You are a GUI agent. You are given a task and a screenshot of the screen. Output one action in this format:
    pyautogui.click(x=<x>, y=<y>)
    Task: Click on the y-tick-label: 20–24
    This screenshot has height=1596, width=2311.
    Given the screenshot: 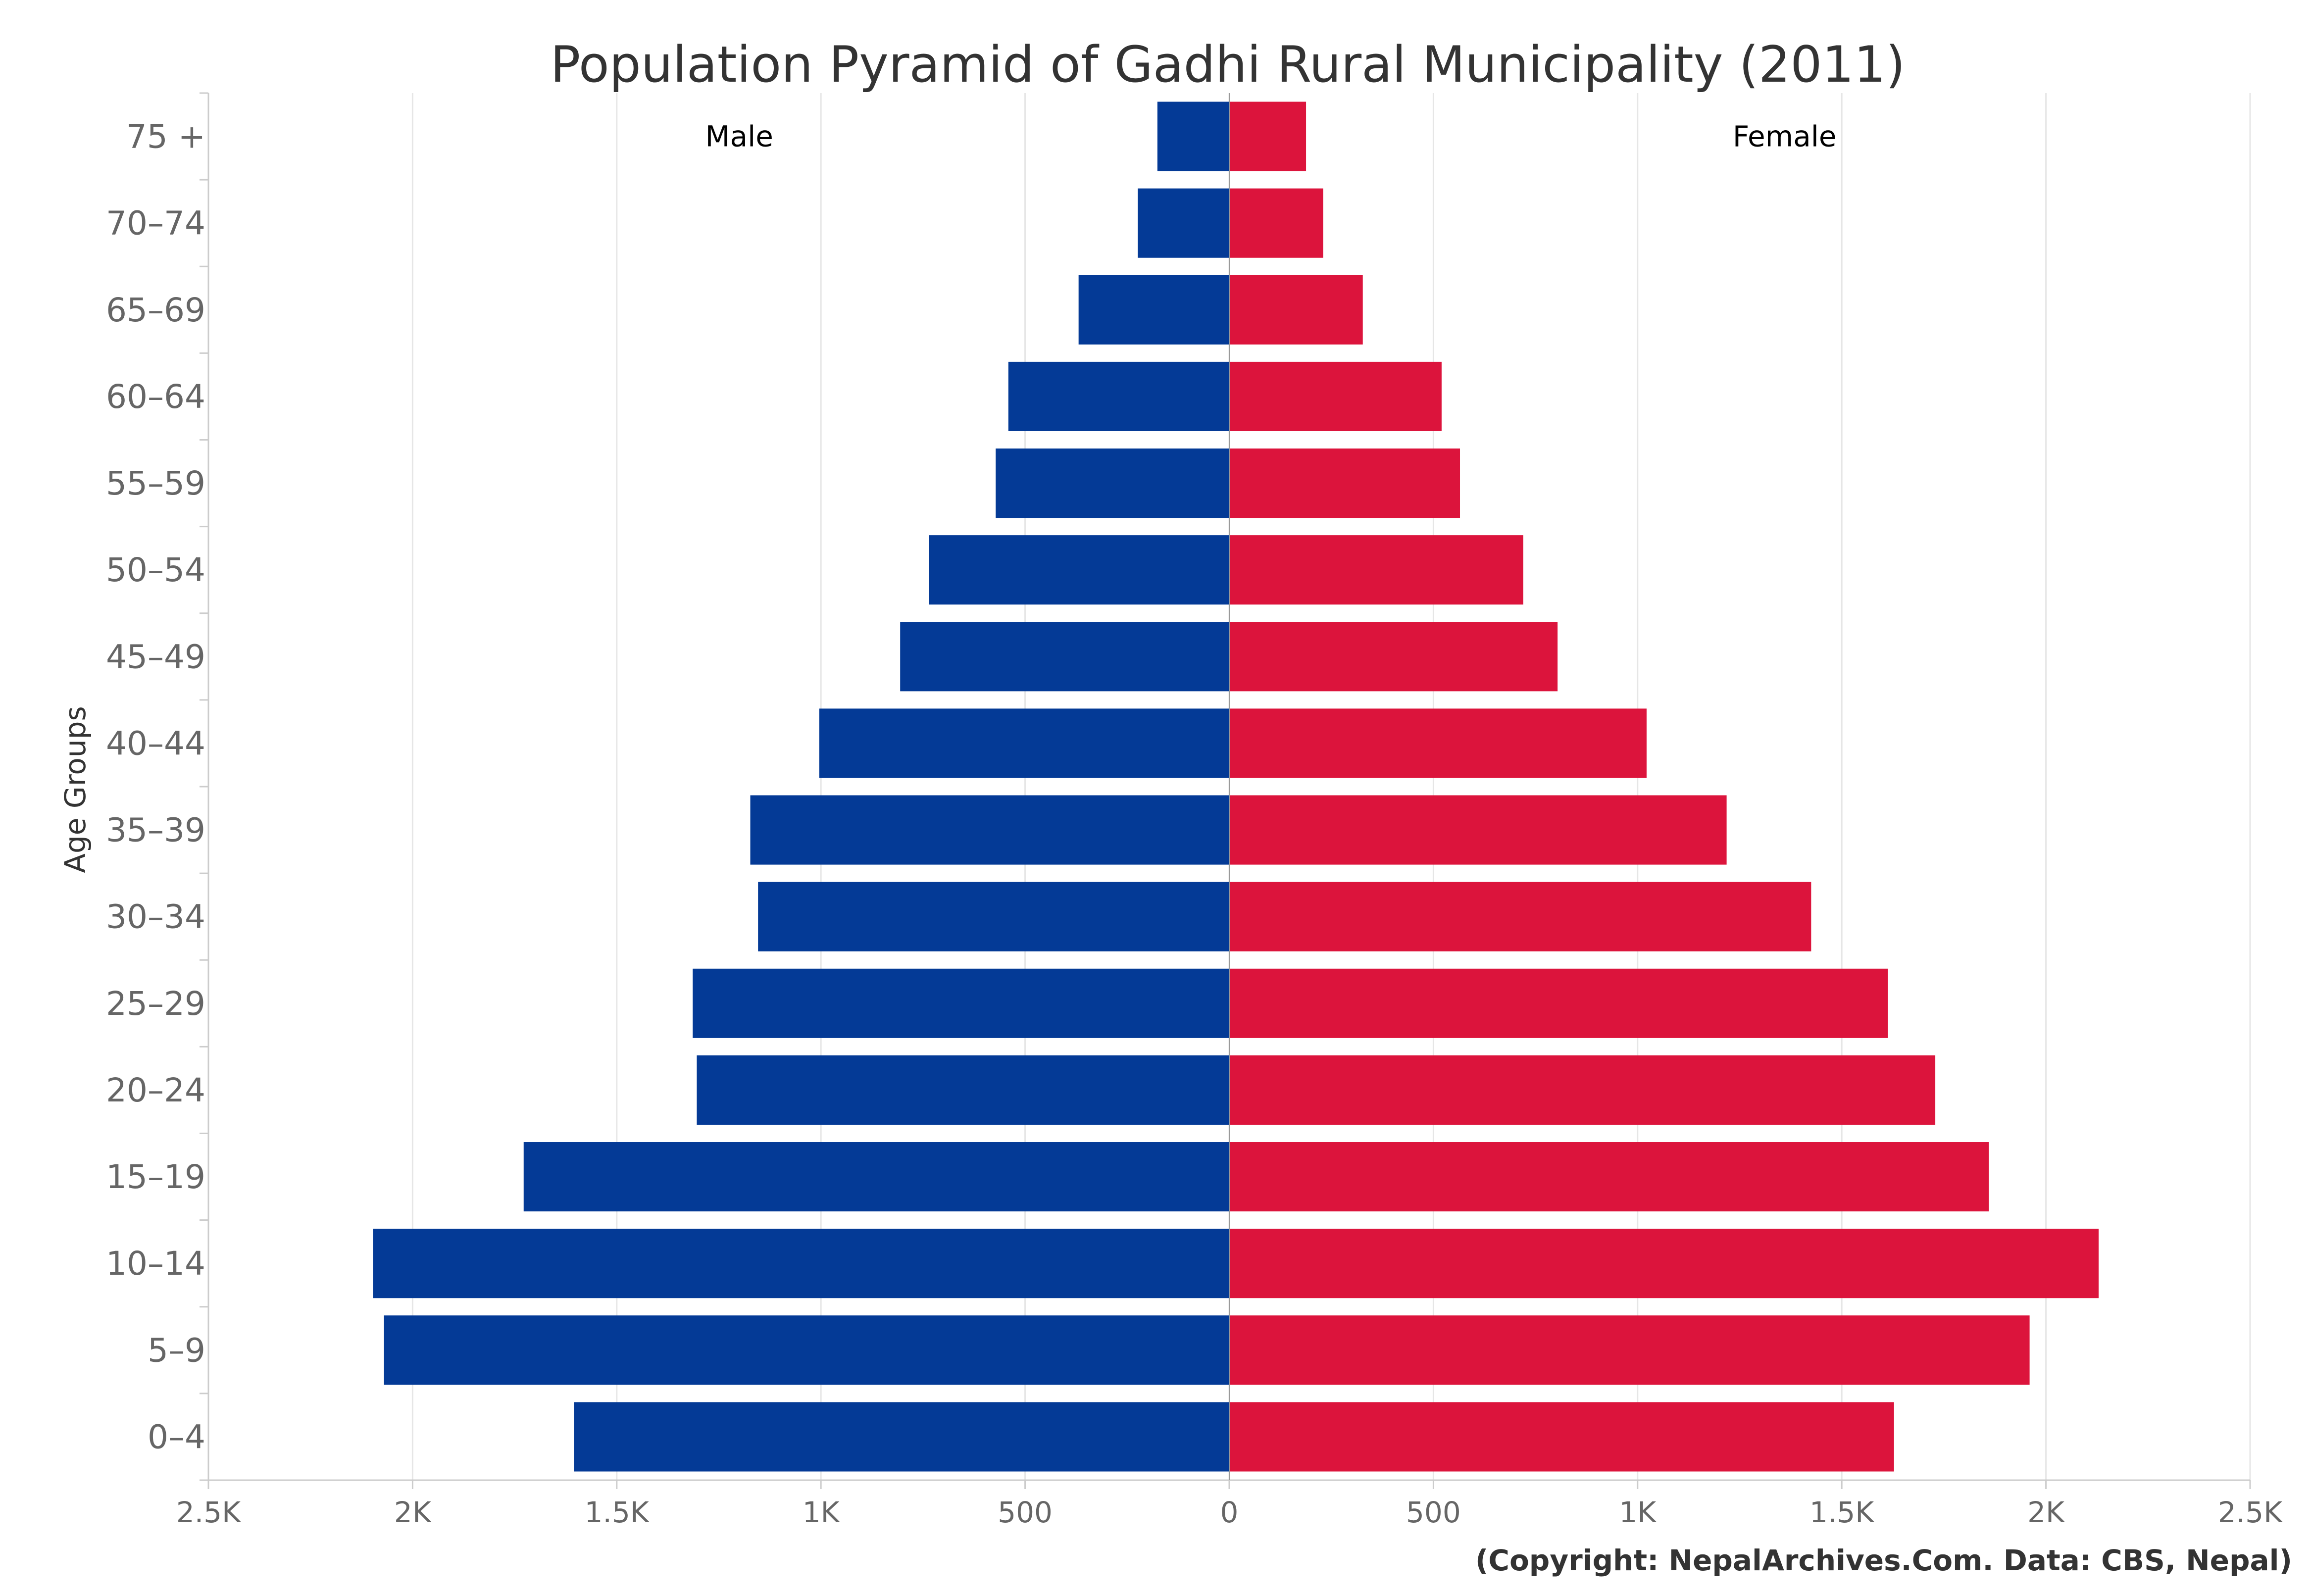 What is the action you would take?
    pyautogui.click(x=156, y=1090)
    